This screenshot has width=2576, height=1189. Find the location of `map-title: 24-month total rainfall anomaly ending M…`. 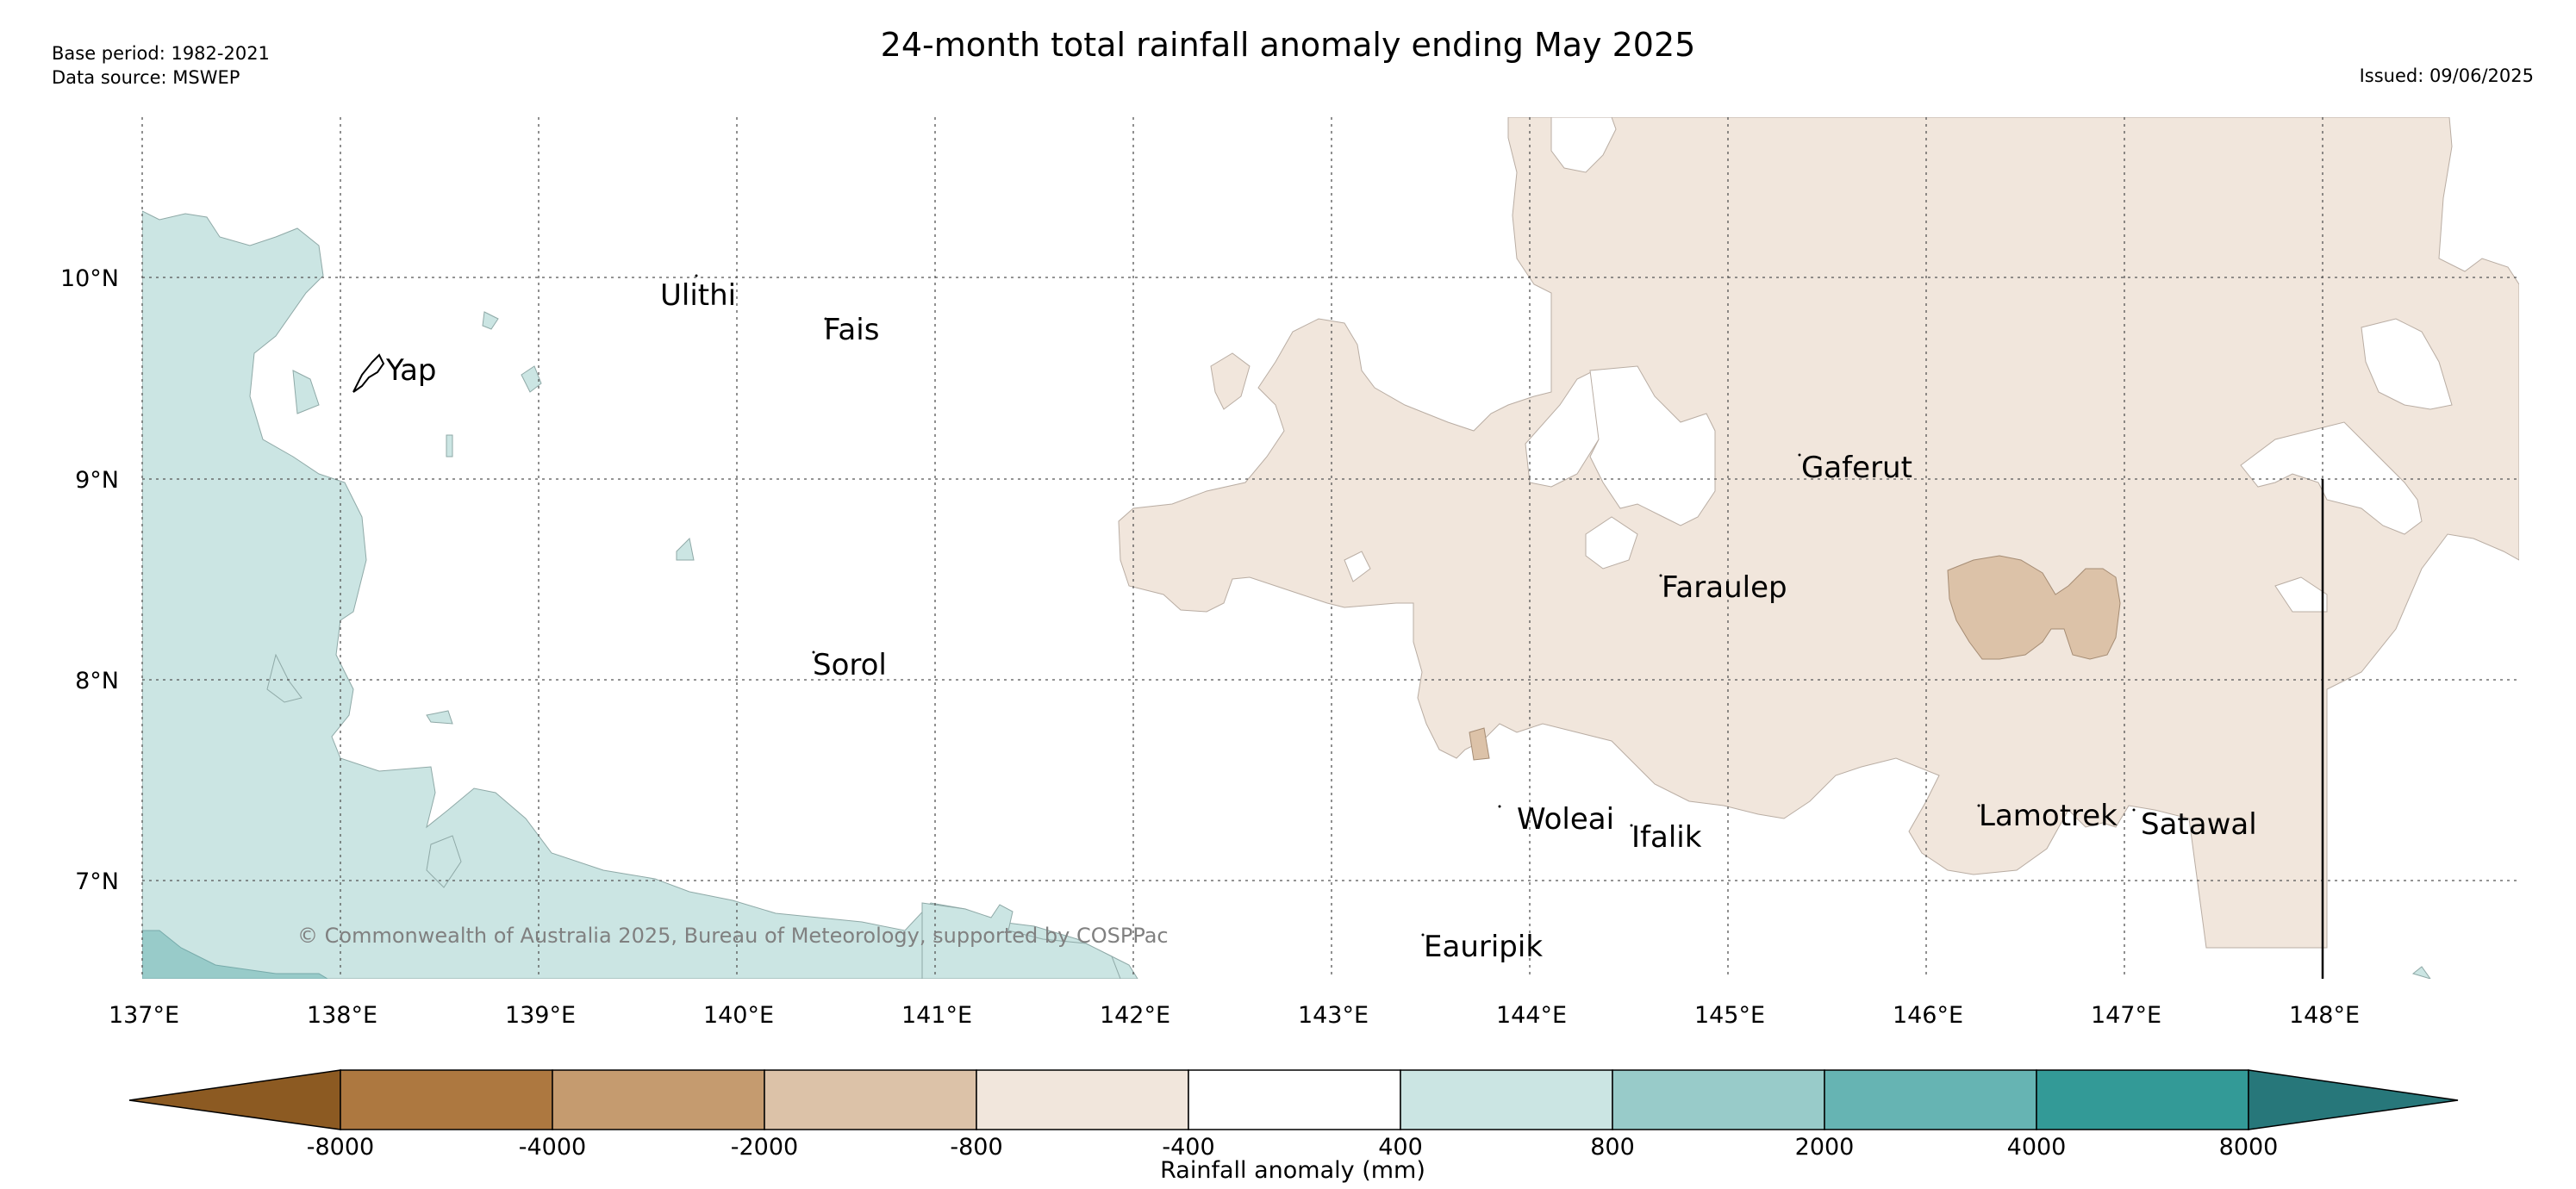

map-title: 24-month total rainfall anomaly ending M… is located at coordinates (1288, 45).